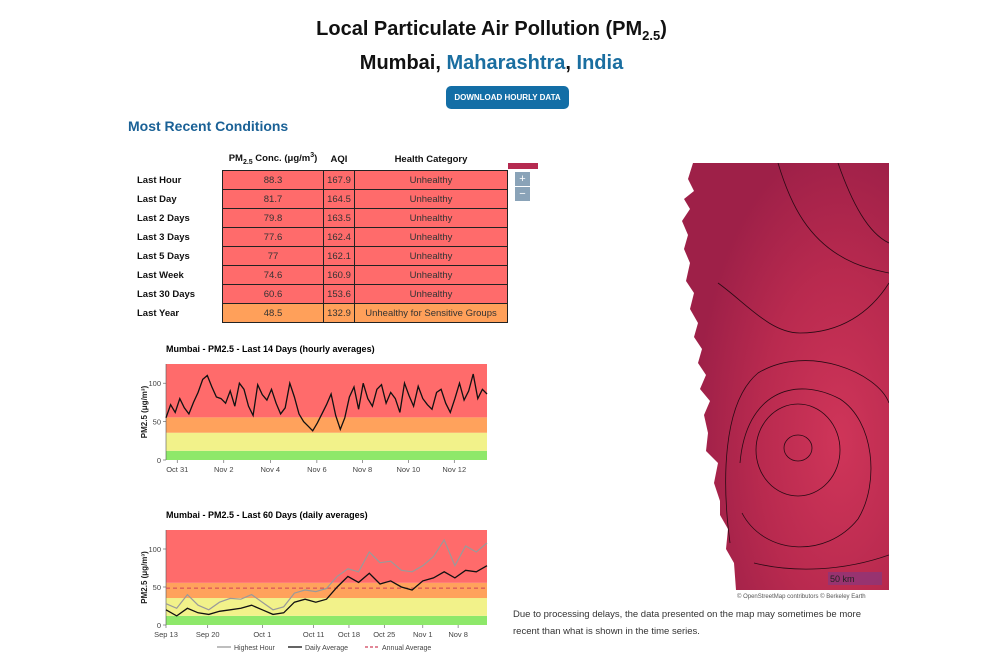 The image size is (983, 668). I want to click on row-concentration: 74.6, so click(273, 275).